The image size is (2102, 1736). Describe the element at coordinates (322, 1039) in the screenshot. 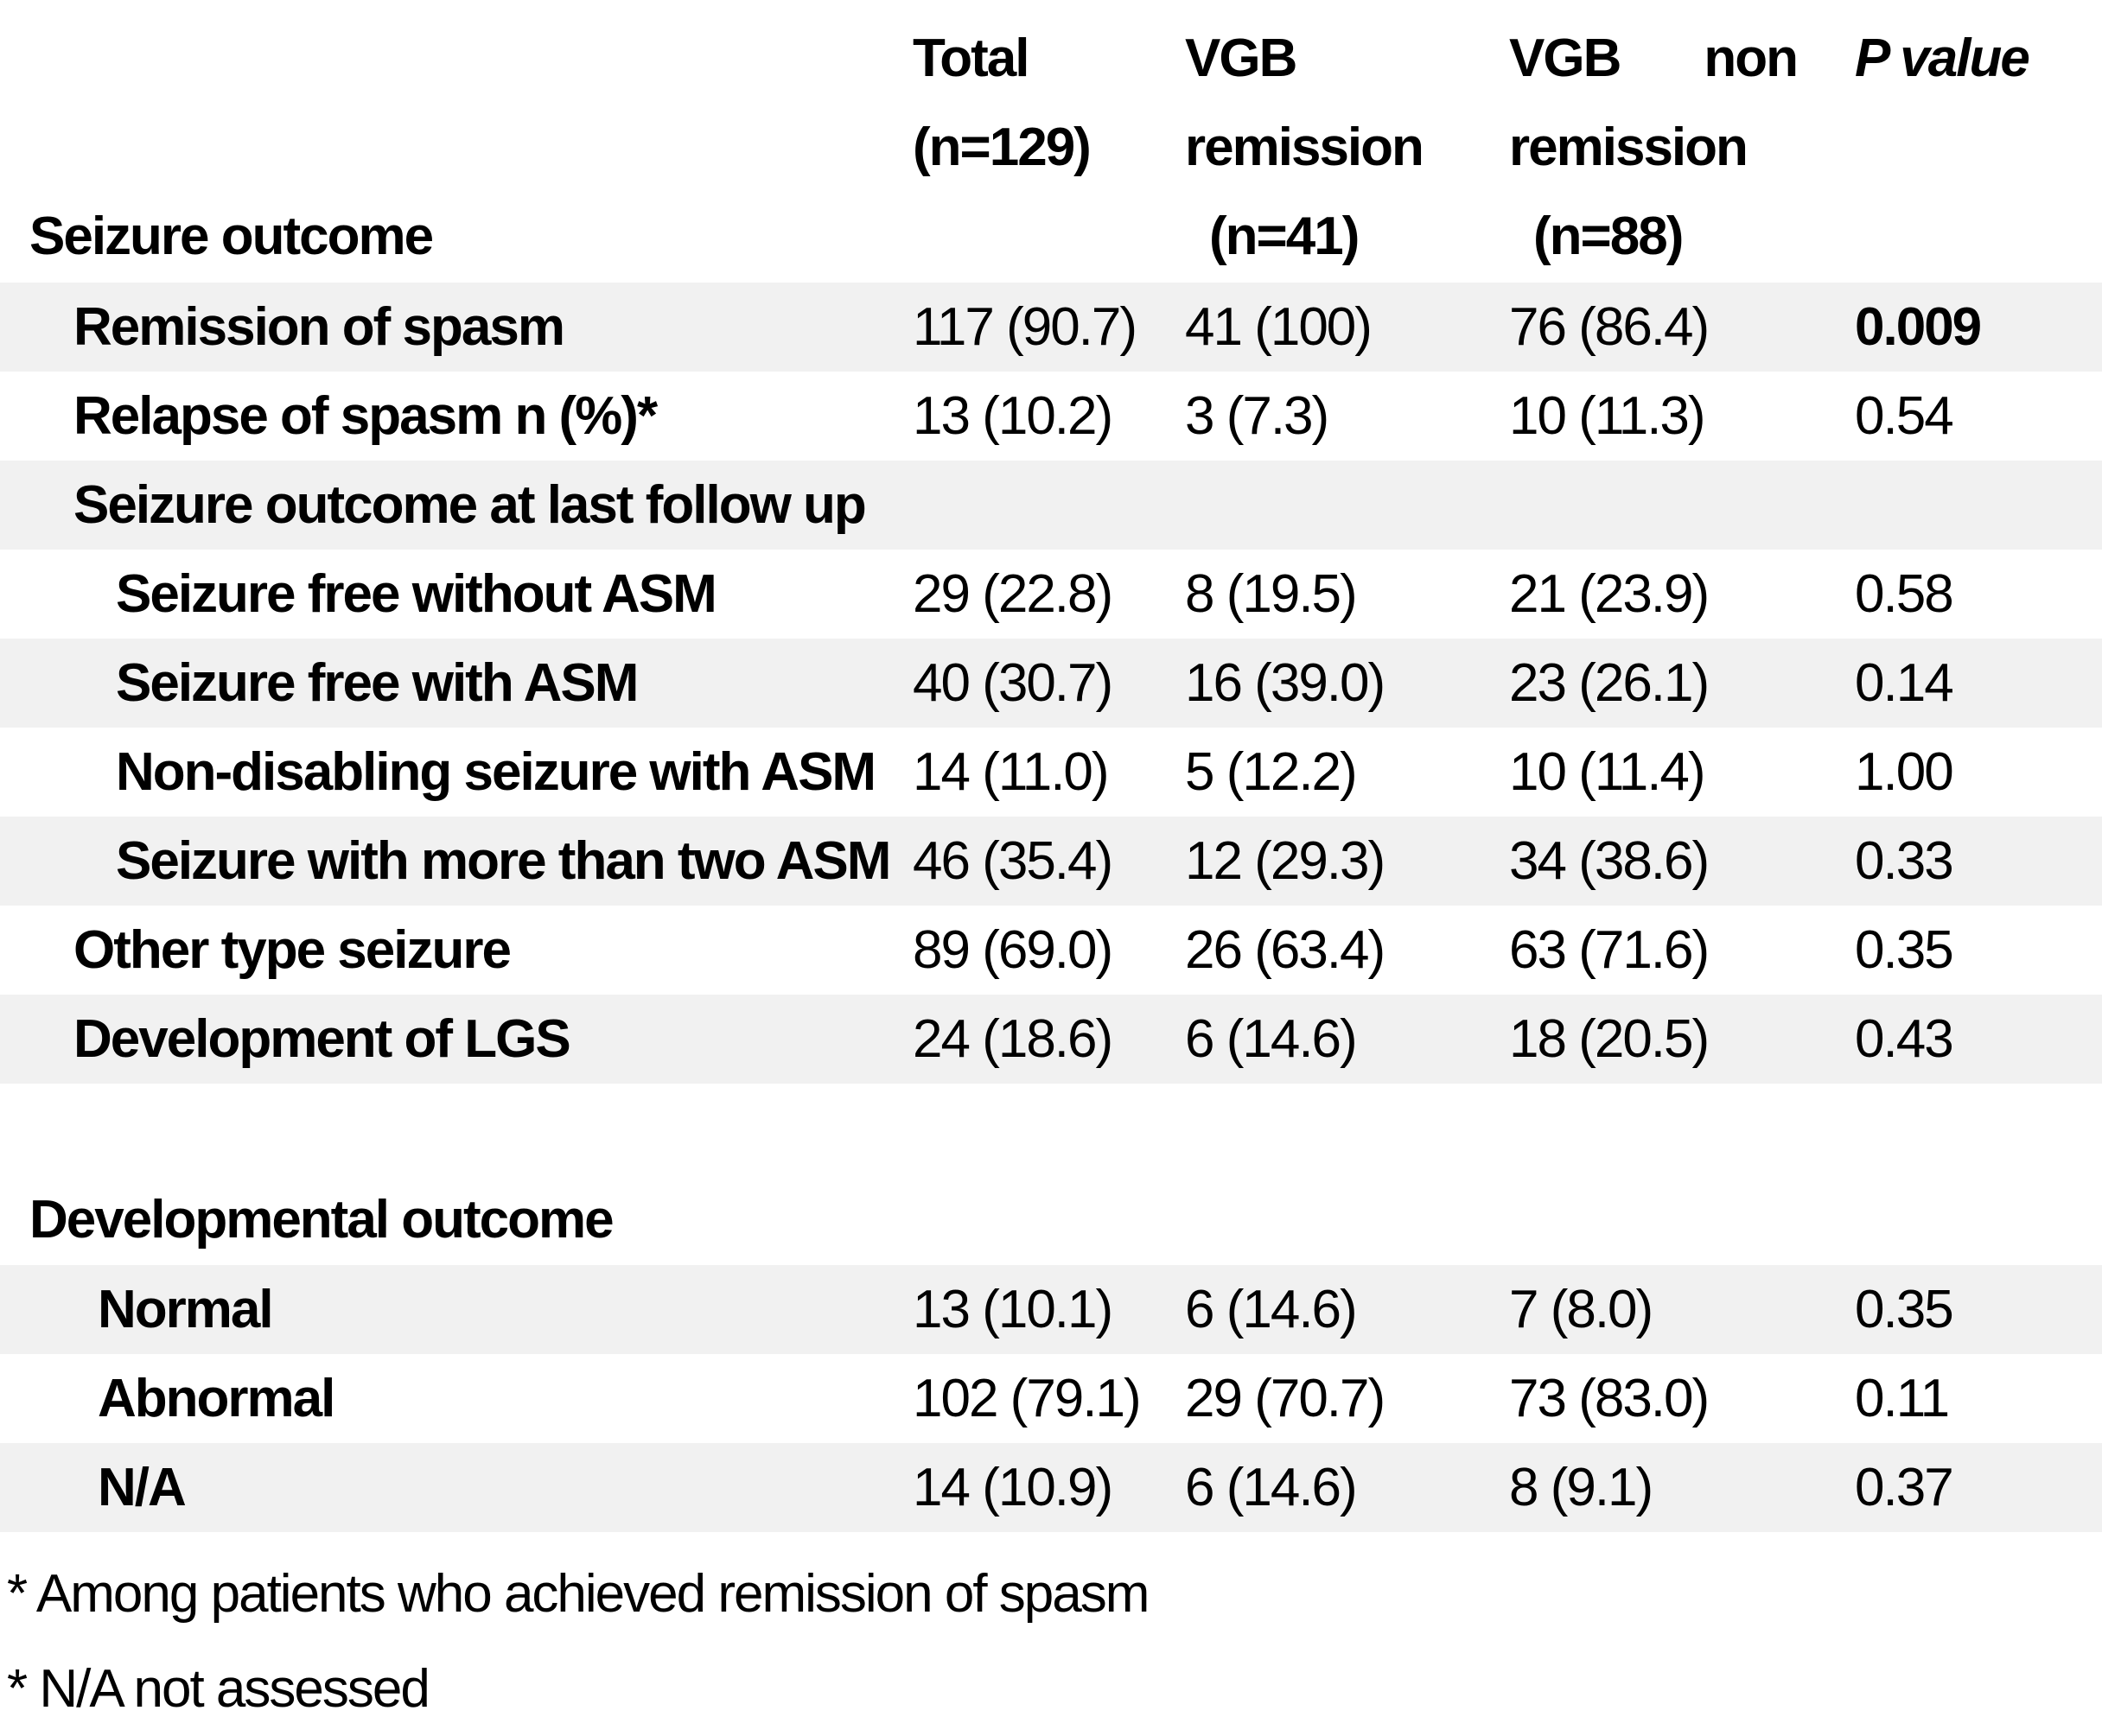

I see `row-label: Development of LGS` at that location.